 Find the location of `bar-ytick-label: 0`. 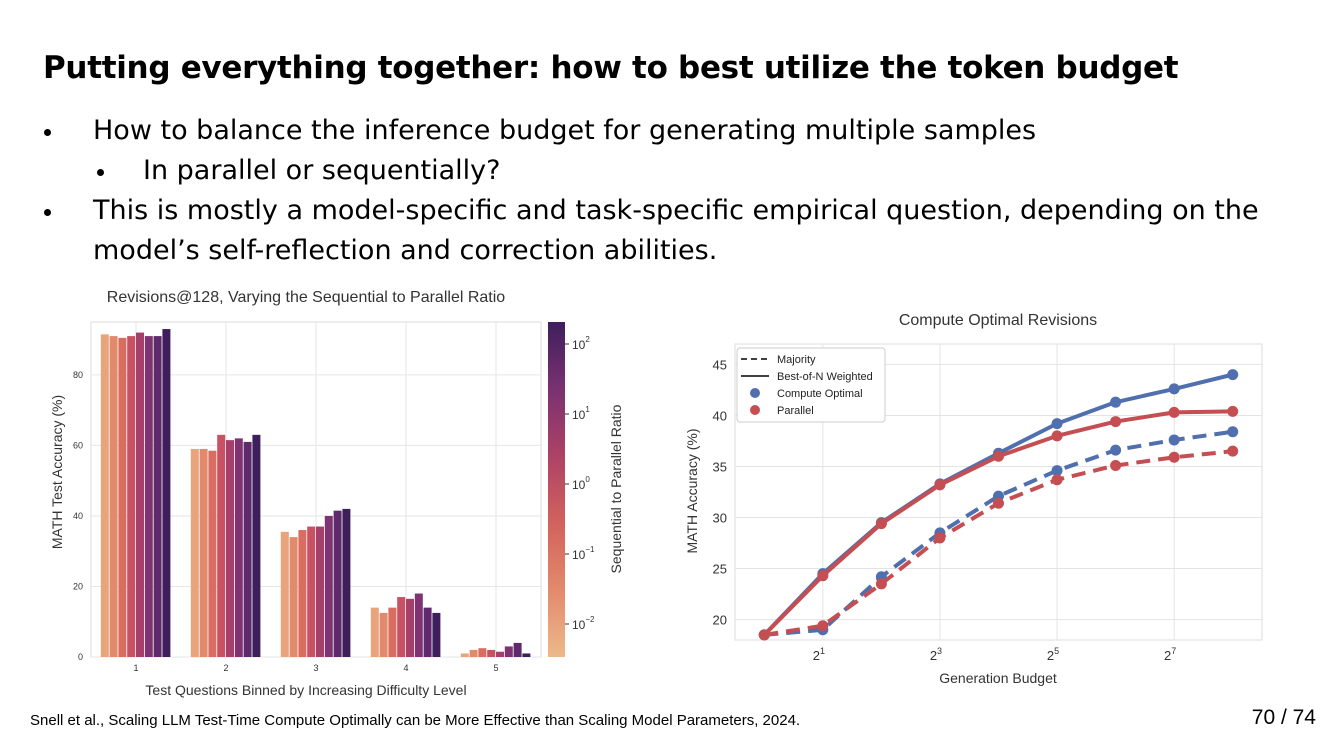

bar-ytick-label: 0 is located at coordinates (80, 657).